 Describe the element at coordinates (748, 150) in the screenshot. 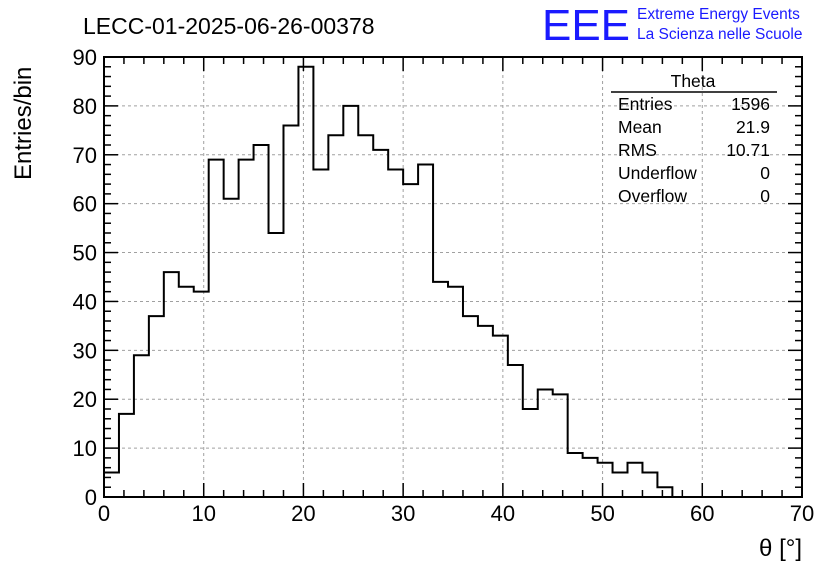

I see `stats-rms-value: 10.71` at that location.